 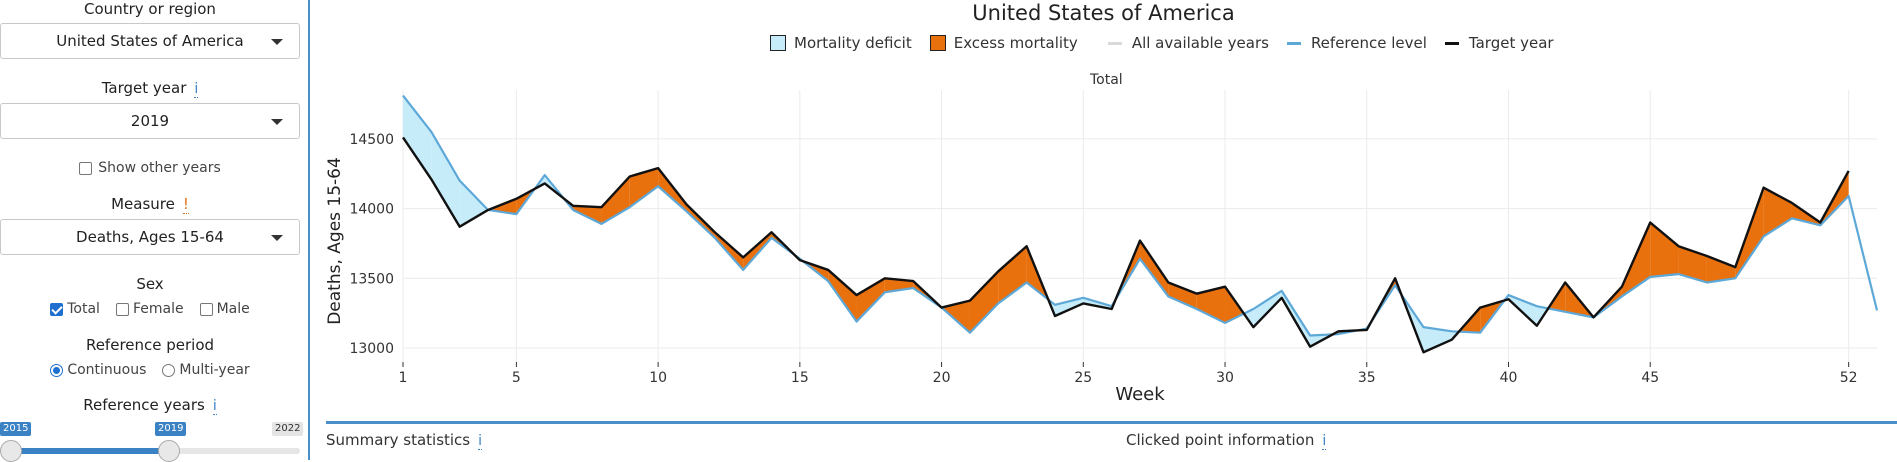 I want to click on legend-item-target-year: Target year, so click(x=1499, y=43).